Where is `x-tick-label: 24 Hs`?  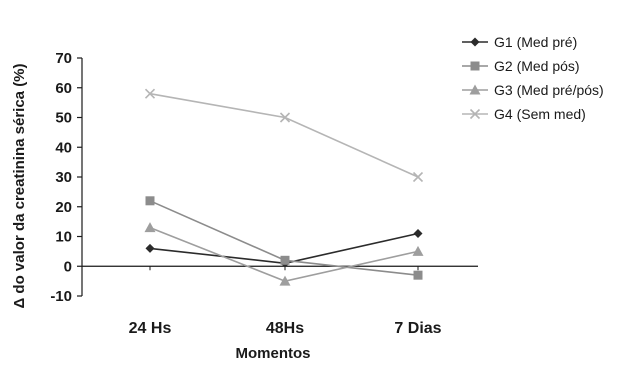
x-tick-label: 24 Hs is located at coordinates (150, 328).